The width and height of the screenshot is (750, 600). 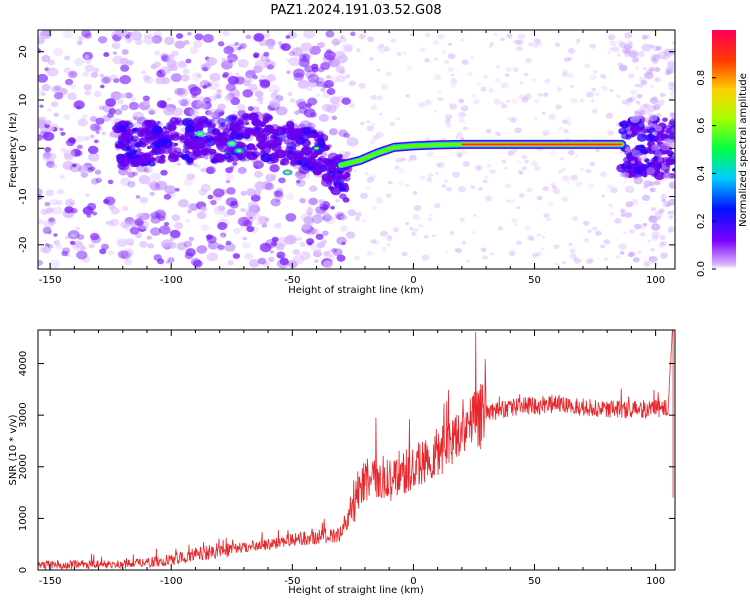 What do you see at coordinates (23, 466) in the screenshot?
I see `snr-ytick-label: 2000` at bounding box center [23, 466].